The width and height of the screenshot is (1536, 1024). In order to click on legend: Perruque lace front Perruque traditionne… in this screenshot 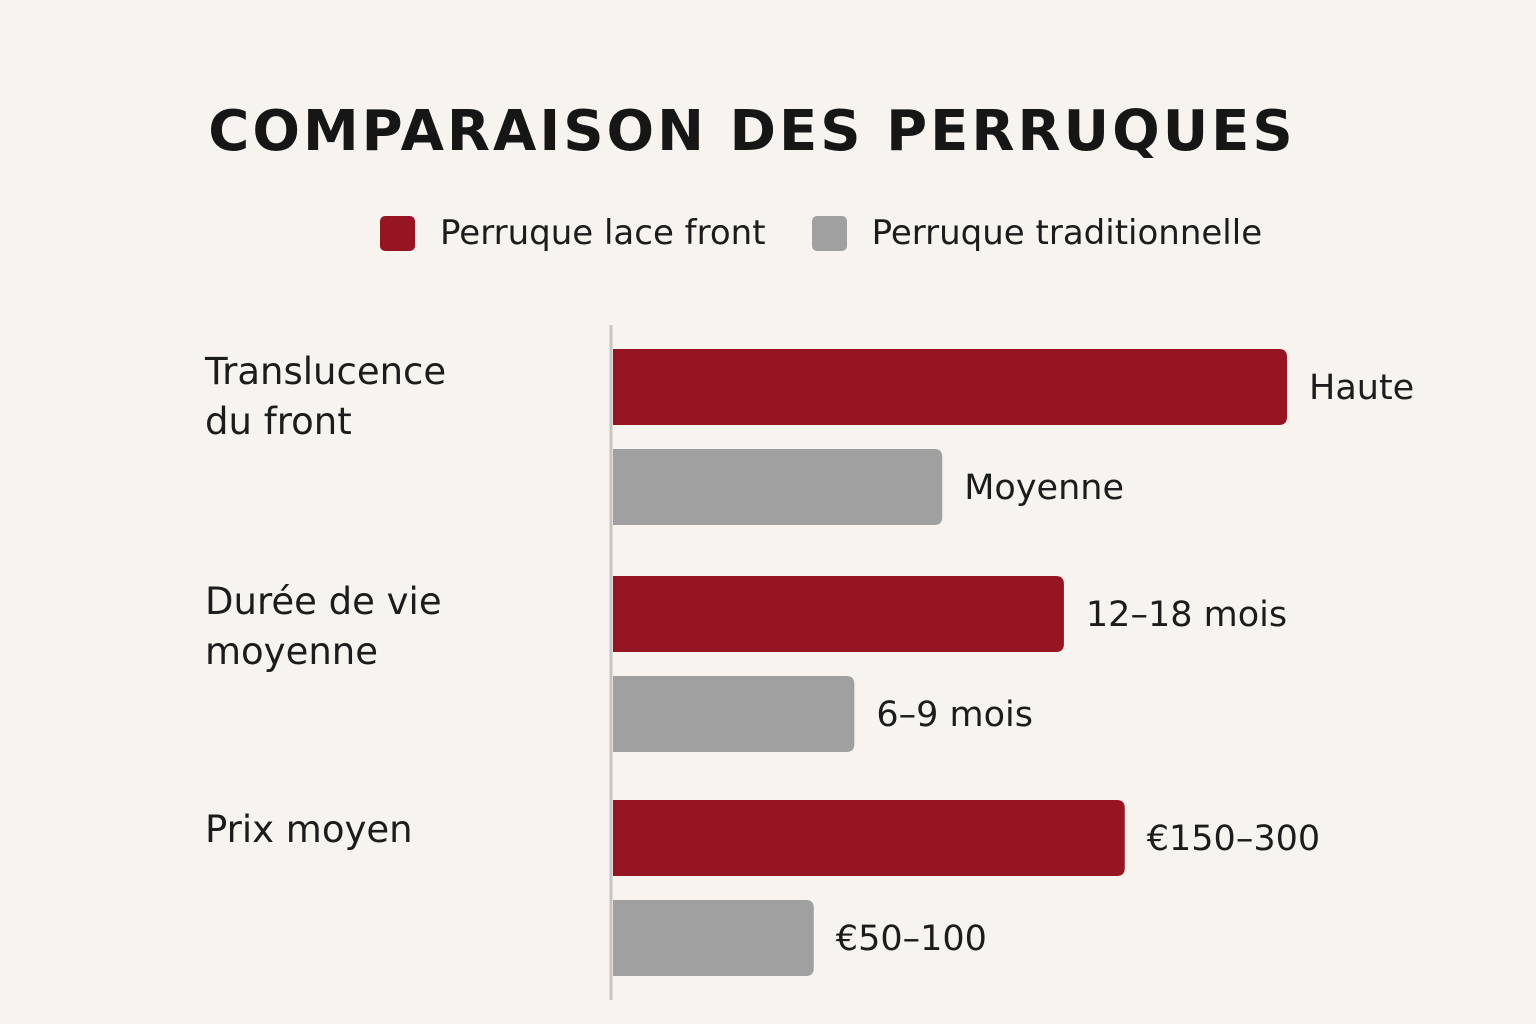, I will do `click(821, 233)`.